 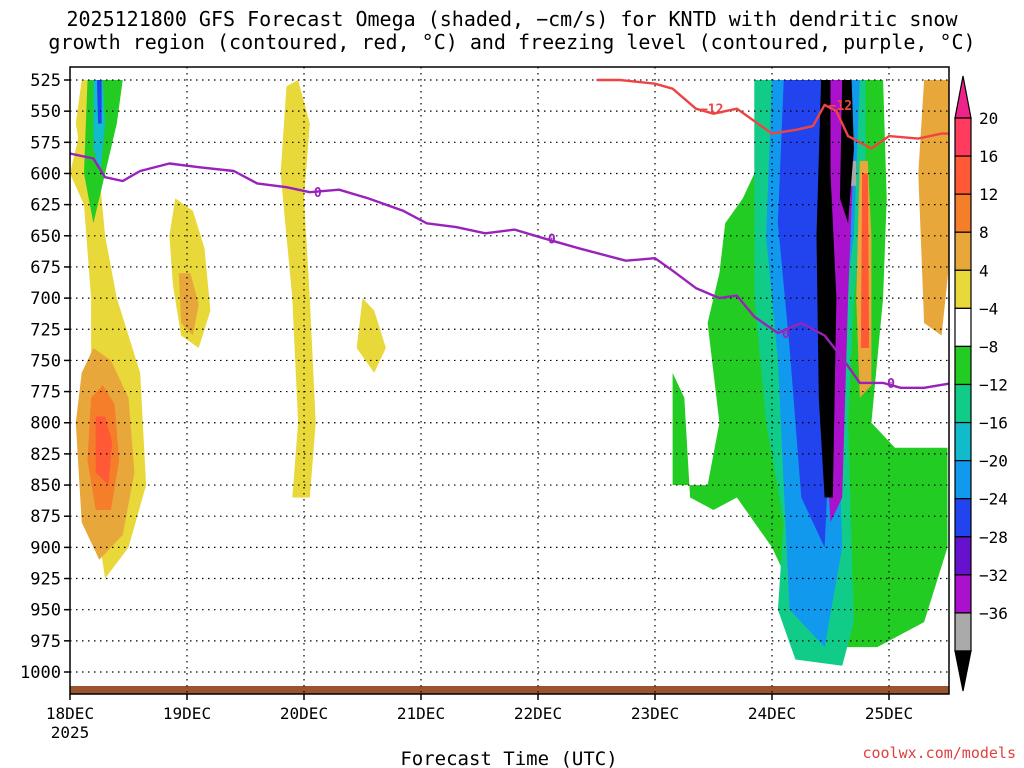 What do you see at coordinates (891, 384) in the screenshot?
I see `freezing-level-contour-label-3: 0` at bounding box center [891, 384].